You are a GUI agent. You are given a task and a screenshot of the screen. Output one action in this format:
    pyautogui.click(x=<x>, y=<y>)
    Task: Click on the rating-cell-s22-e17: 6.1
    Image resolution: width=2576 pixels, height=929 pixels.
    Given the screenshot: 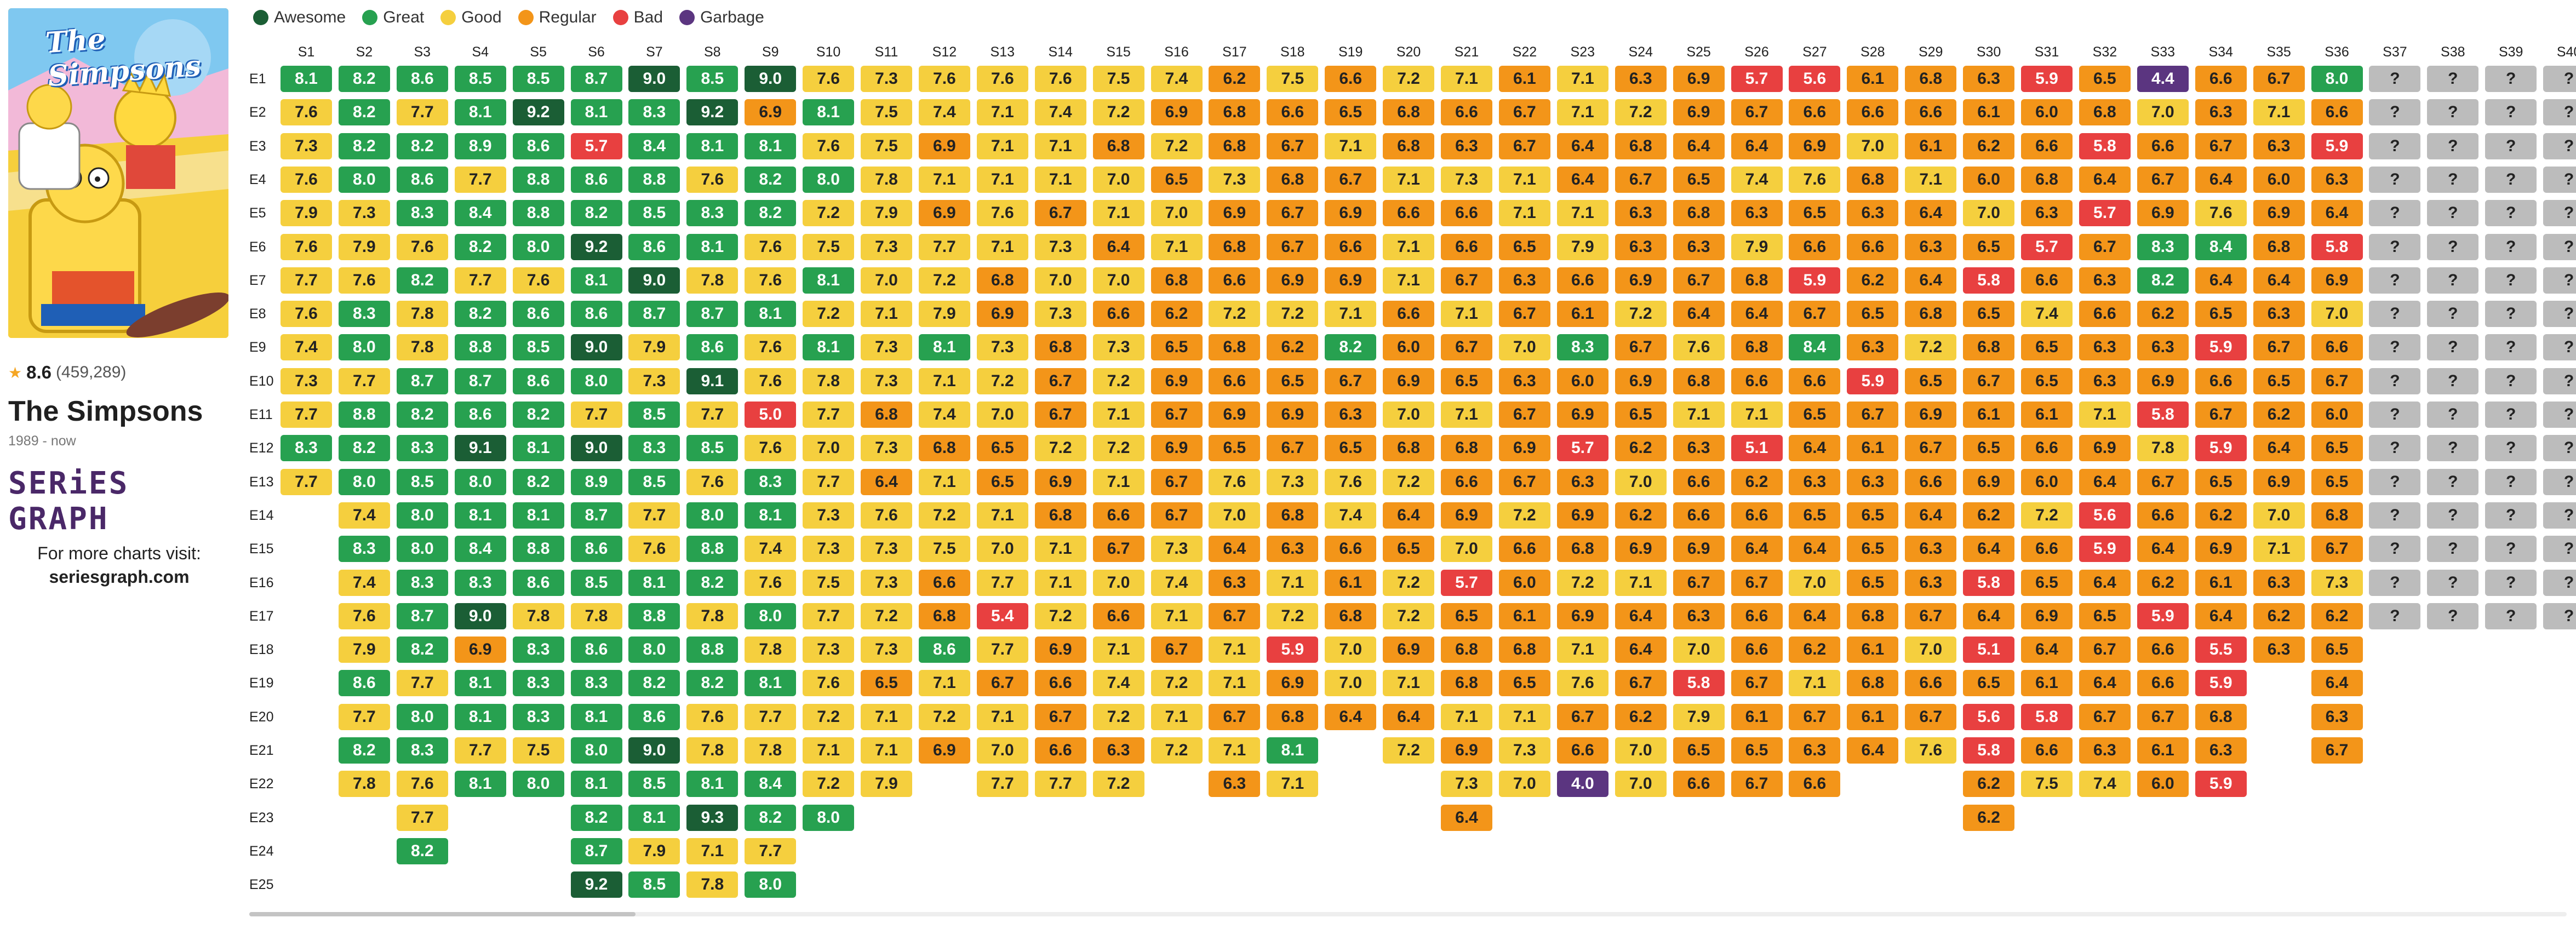 What is the action you would take?
    pyautogui.click(x=1524, y=616)
    